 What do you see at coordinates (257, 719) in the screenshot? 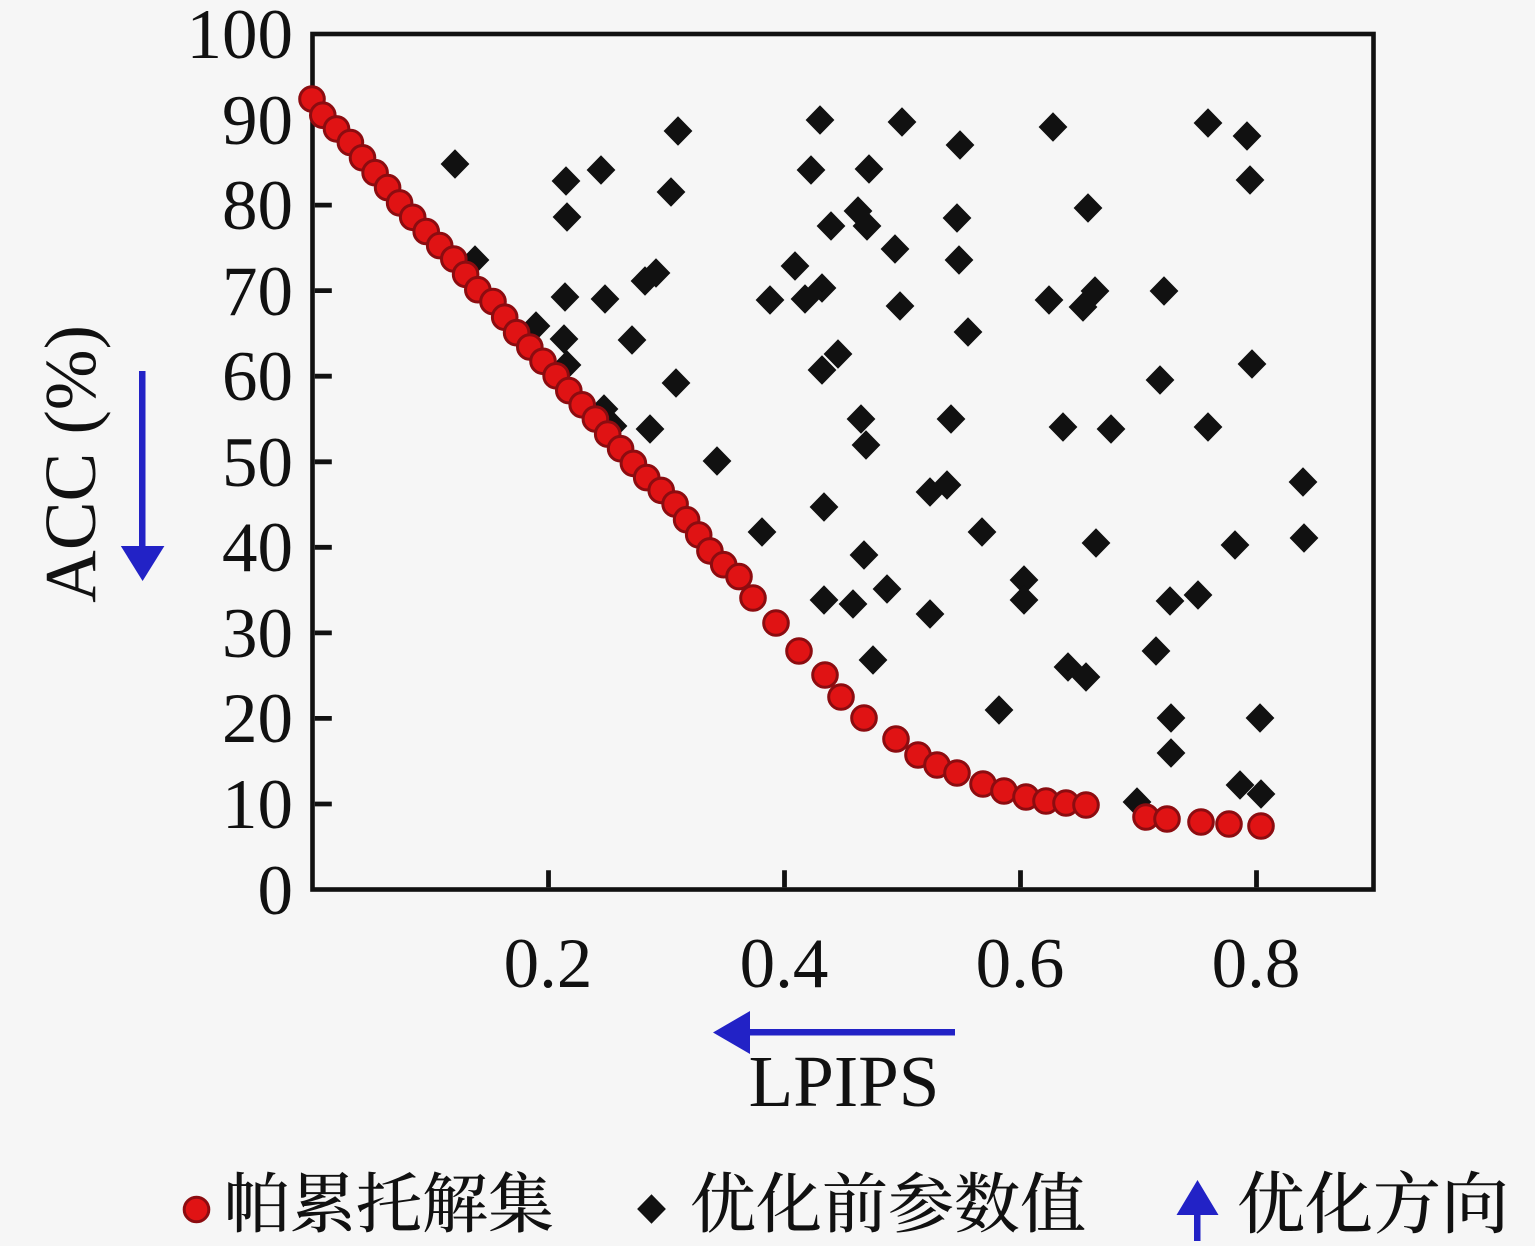
I see `svg-text: 20` at bounding box center [257, 719].